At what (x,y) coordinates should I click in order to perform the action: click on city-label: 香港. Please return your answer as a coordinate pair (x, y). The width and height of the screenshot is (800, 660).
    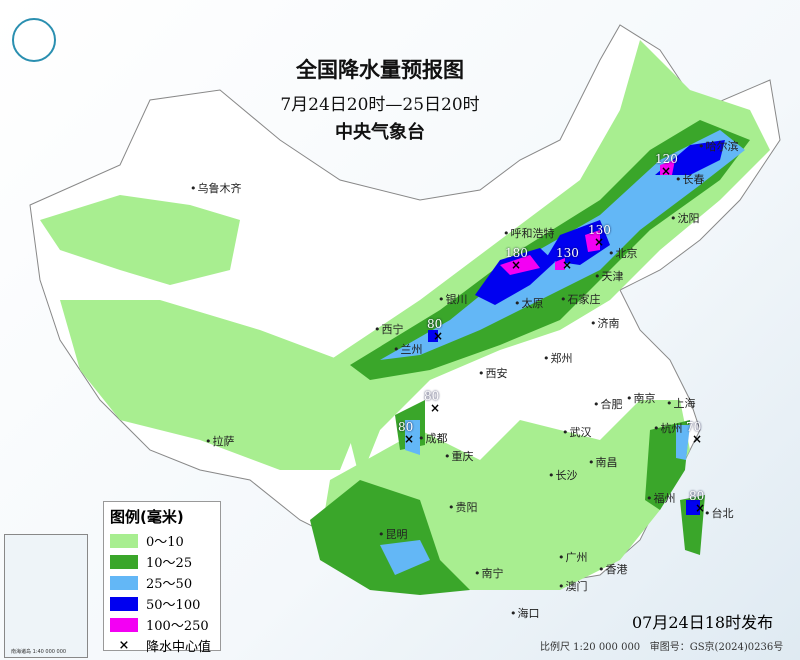
    Looking at the image, I should click on (613, 569).